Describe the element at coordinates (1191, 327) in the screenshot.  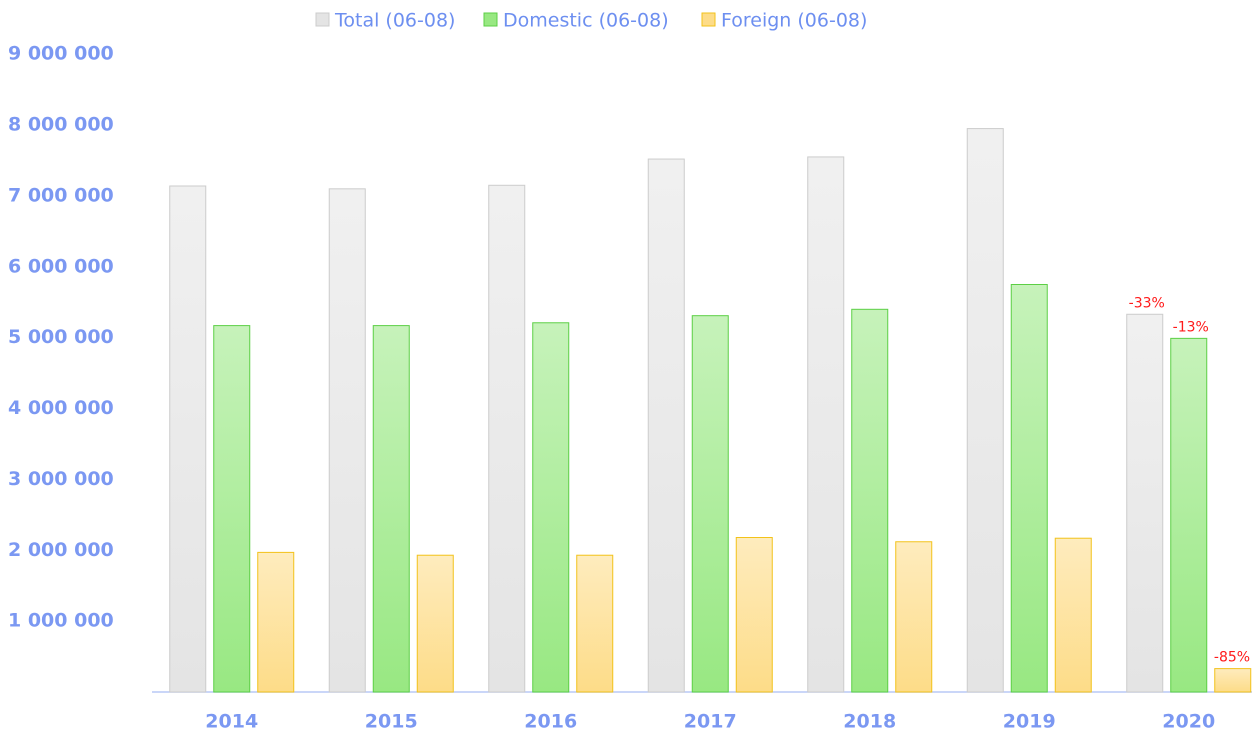
I see `annotation: -13%` at that location.